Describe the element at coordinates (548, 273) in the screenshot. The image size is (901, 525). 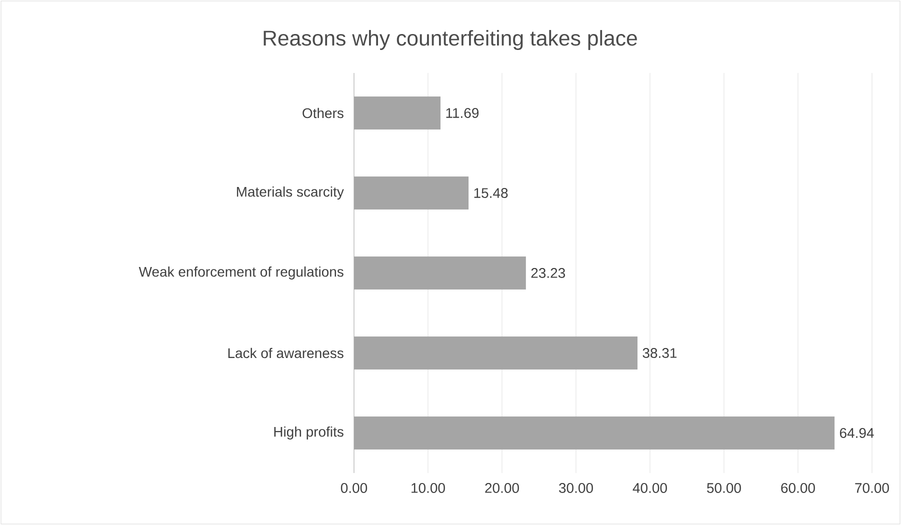
I see `data-label: 23.23` at that location.